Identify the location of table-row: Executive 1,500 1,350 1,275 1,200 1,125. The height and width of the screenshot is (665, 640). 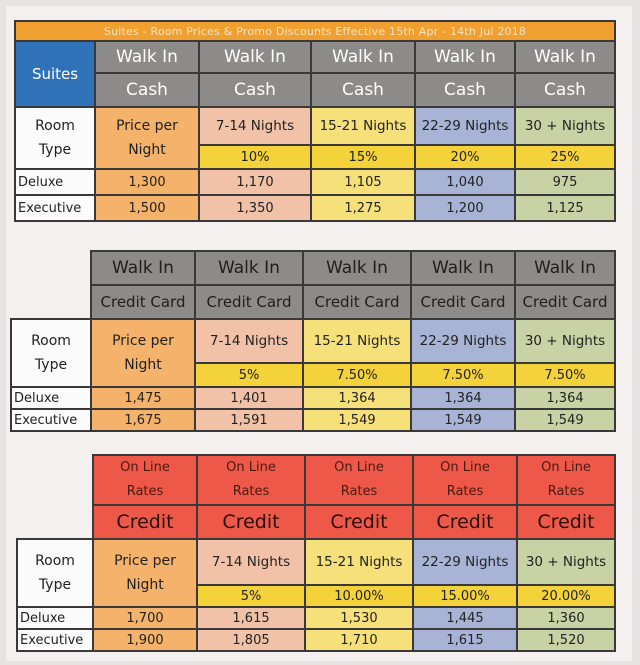
(315, 208).